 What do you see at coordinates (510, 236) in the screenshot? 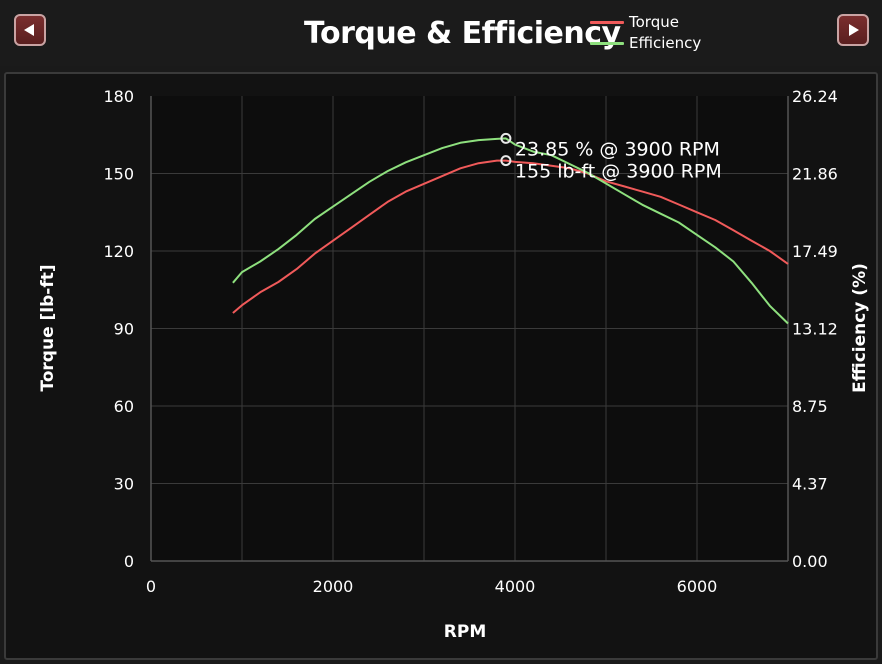
I see `series-line-torque` at bounding box center [510, 236].